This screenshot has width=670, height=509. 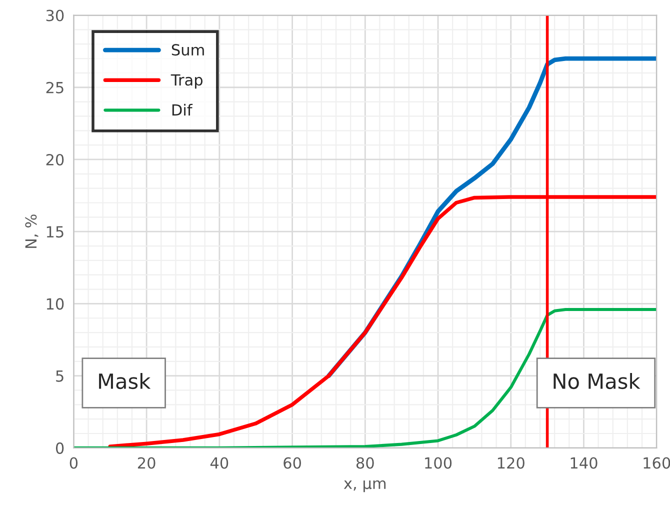 I want to click on y-tick-label: 20, so click(x=55, y=160).